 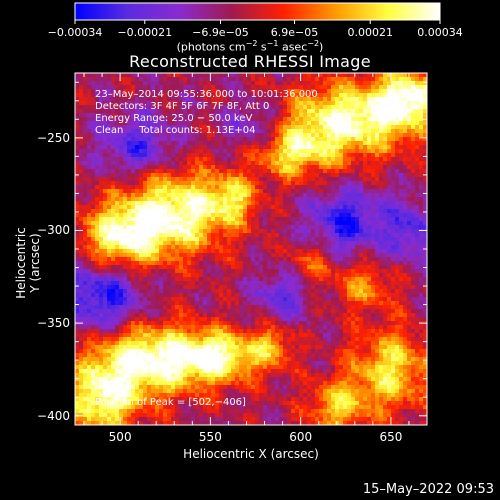 I want to click on colorbar-tick-label: −0.00034, so click(x=75, y=32).